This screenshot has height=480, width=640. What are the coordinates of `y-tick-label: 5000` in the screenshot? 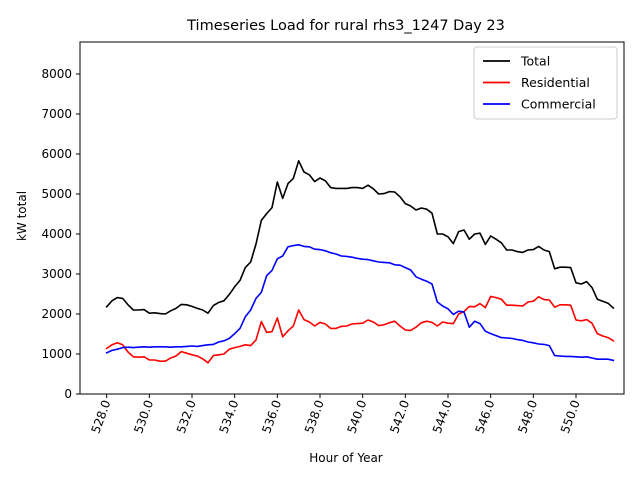 It's located at (56, 194).